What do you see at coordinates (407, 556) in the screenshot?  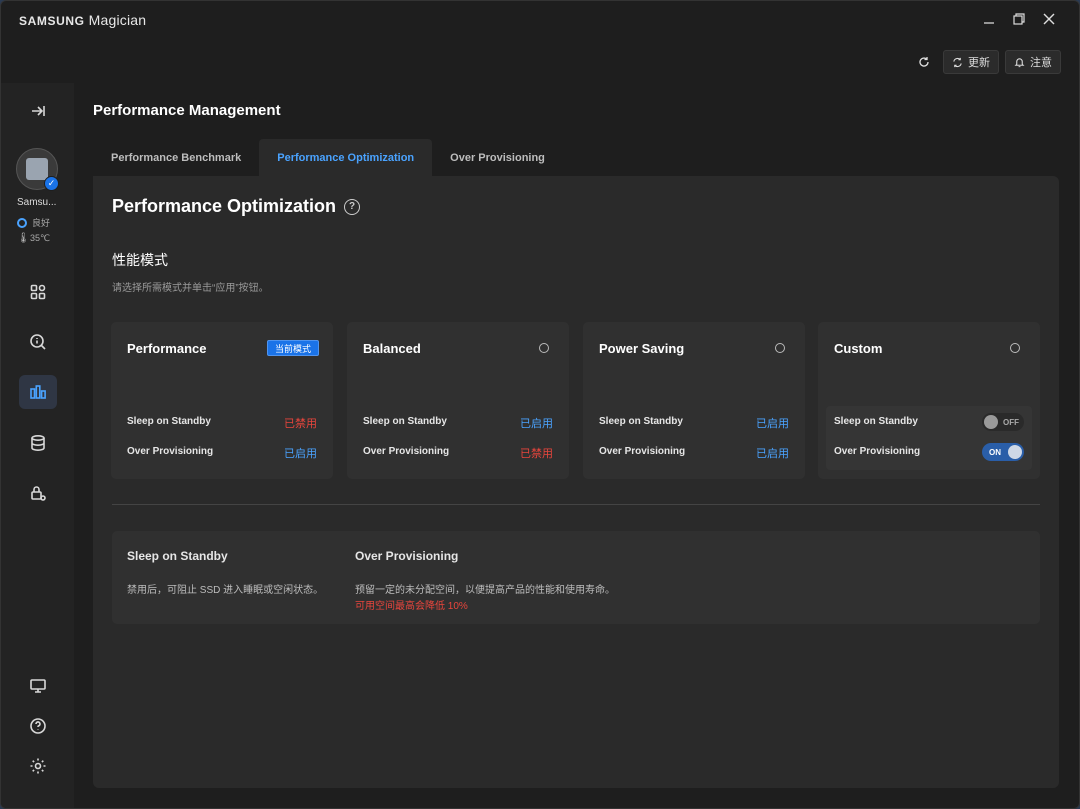 I see `info-op-title: Over Provisioning` at bounding box center [407, 556].